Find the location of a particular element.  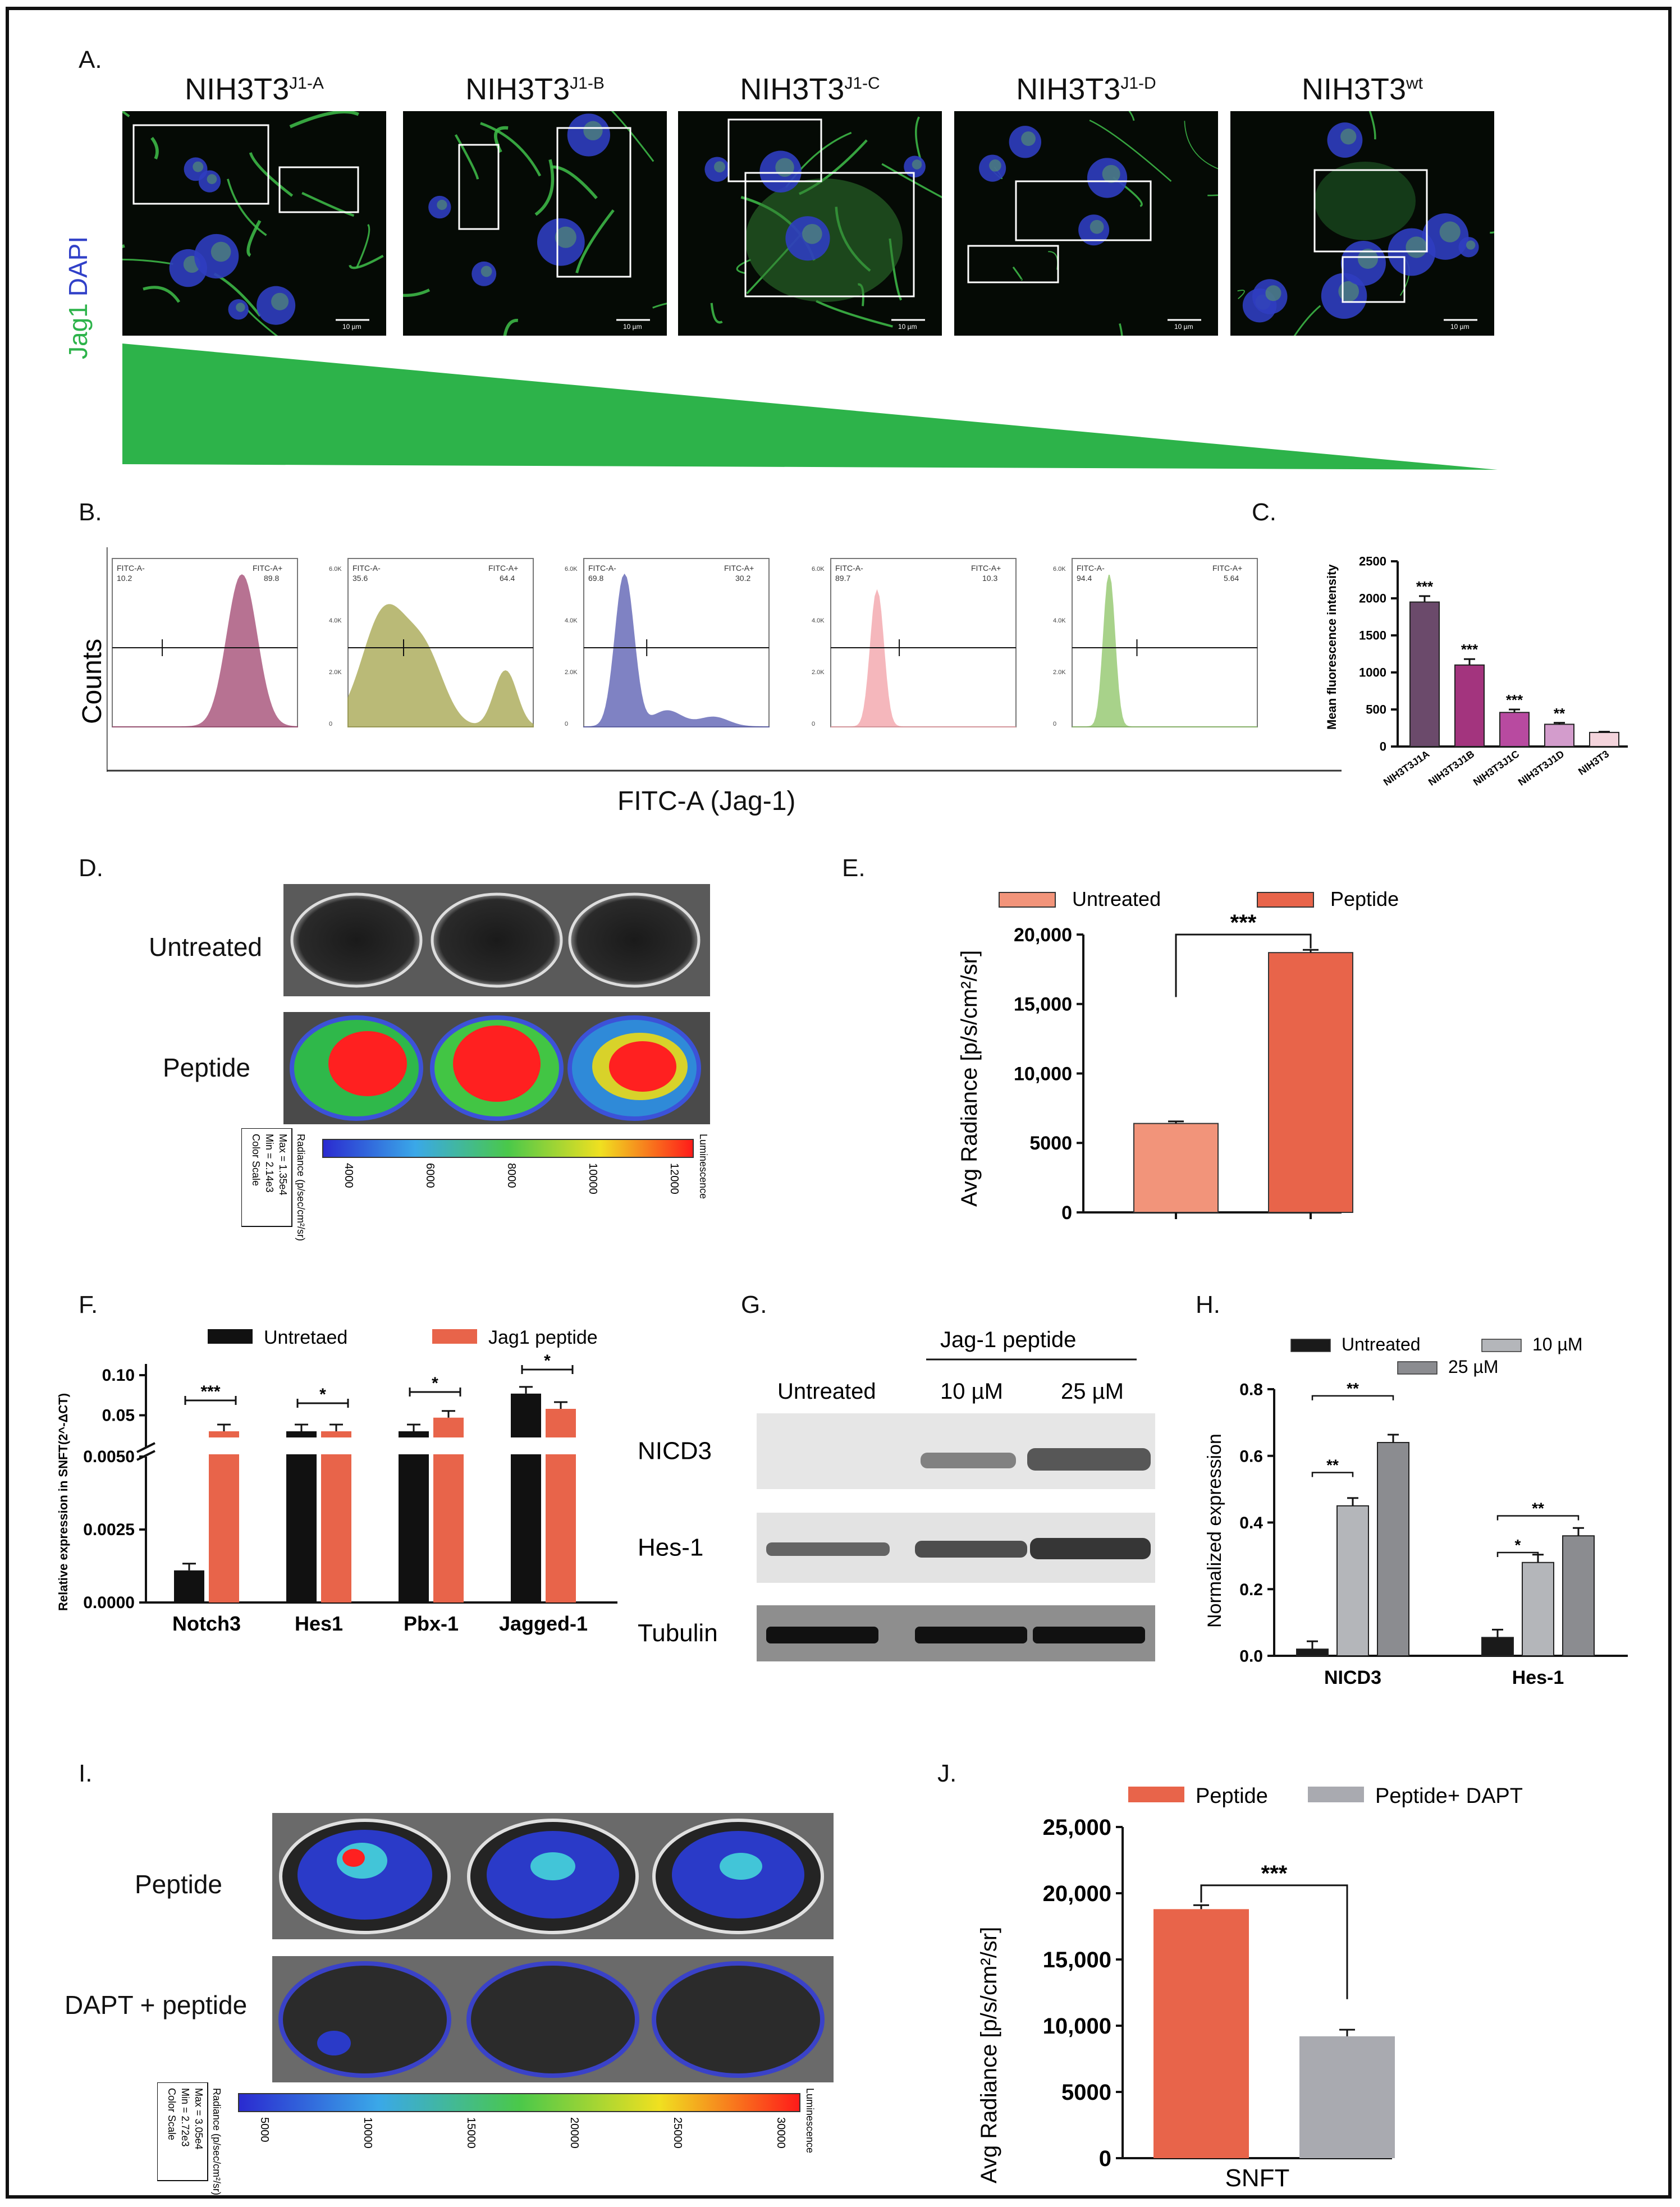

micrograph-title-3: NIH3T3J1-C is located at coordinates (810, 89).